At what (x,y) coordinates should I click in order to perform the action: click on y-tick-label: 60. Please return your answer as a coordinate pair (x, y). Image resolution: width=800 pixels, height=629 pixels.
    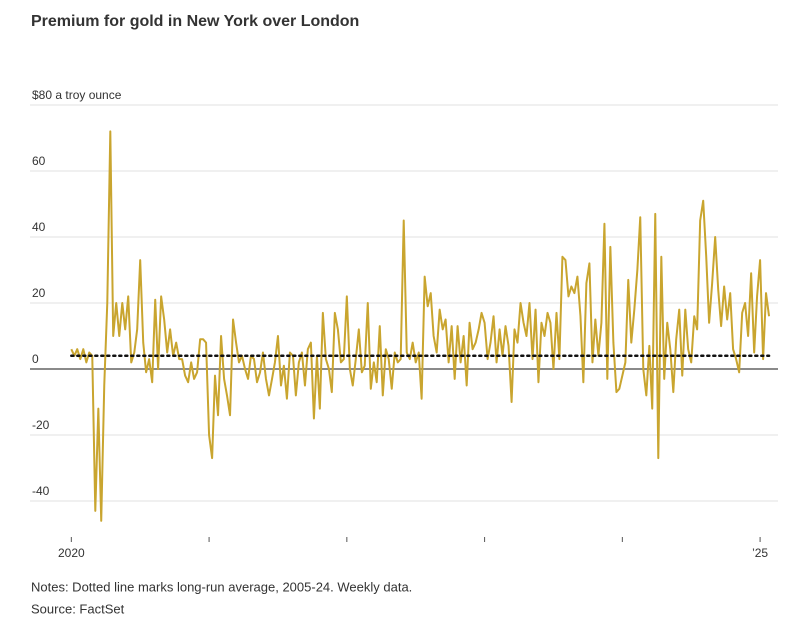
    Looking at the image, I should click on (39, 161).